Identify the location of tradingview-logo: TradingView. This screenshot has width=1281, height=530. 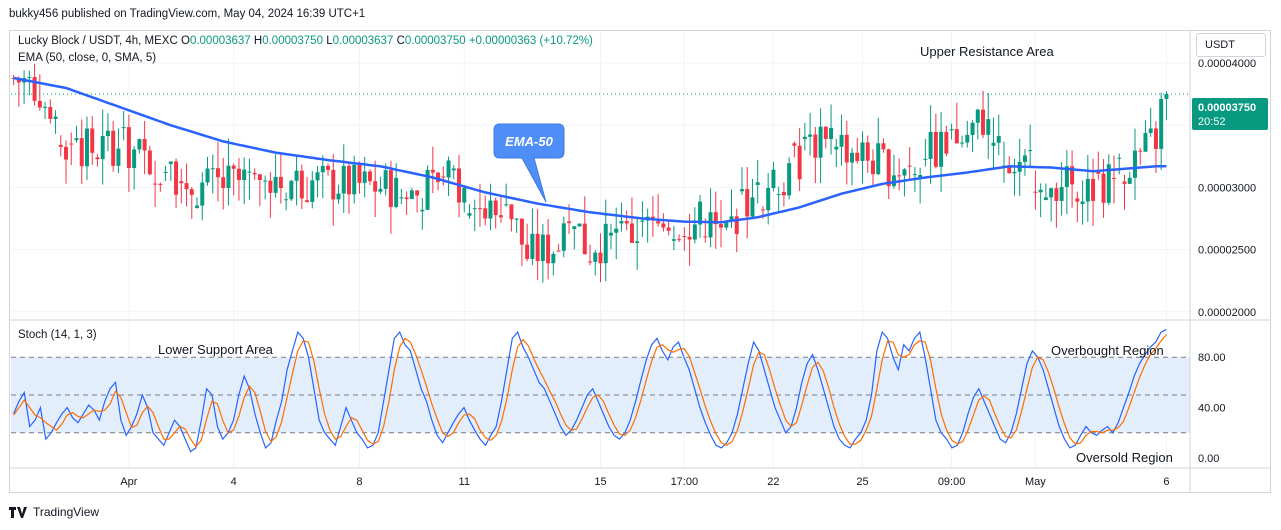
(54, 512).